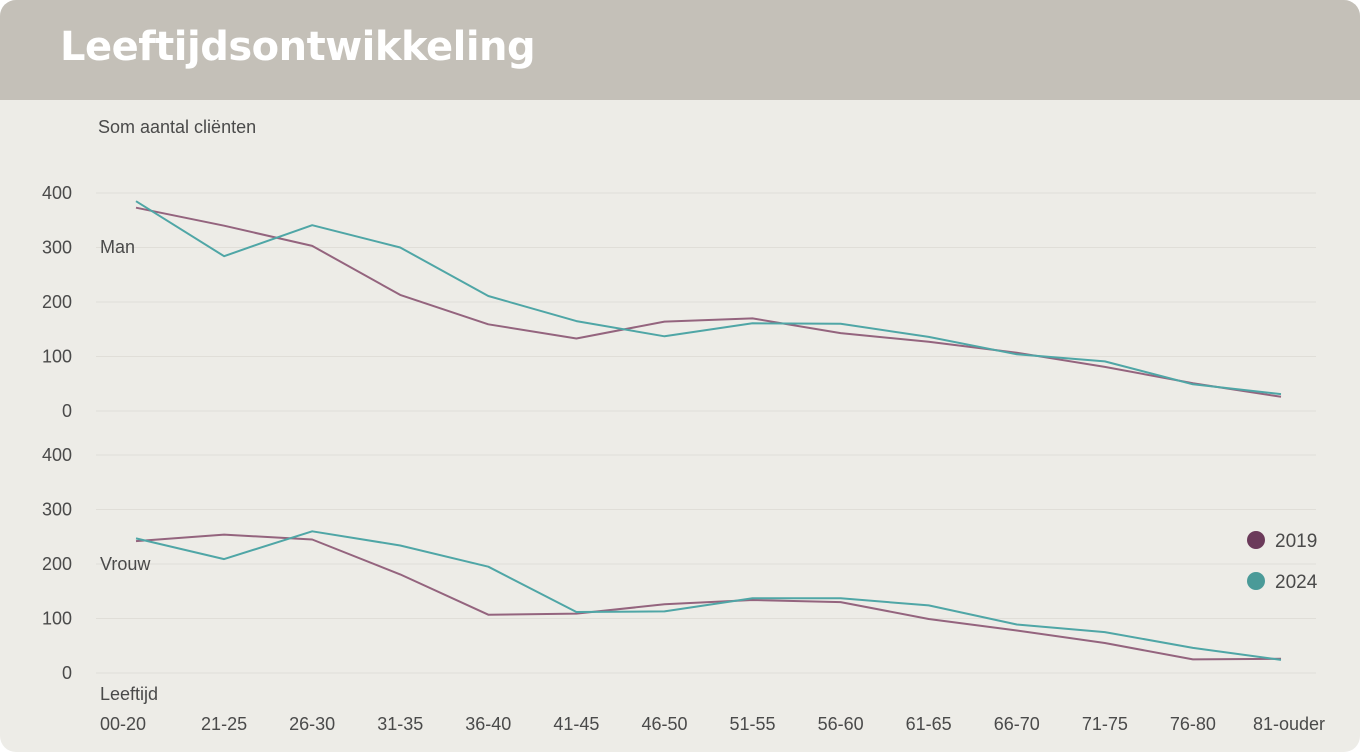  I want to click on x-tick-label: 00-20, so click(123, 724).